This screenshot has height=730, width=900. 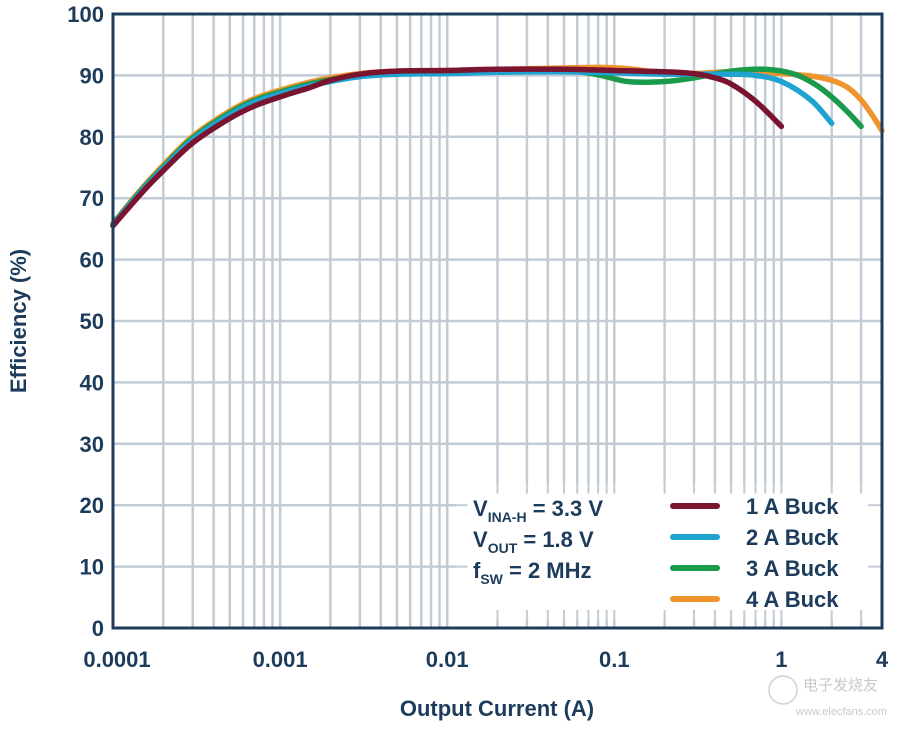 I want to click on condition-line: fSW = 2 MHz, so click(x=532, y=572).